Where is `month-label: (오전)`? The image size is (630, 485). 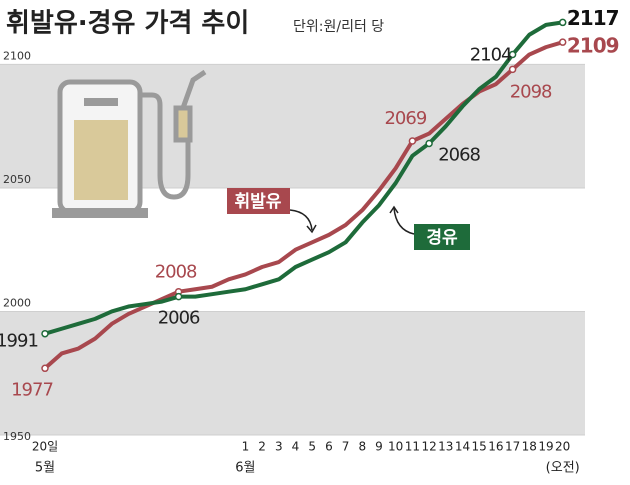
month-label: (오전) is located at coordinates (563, 468).